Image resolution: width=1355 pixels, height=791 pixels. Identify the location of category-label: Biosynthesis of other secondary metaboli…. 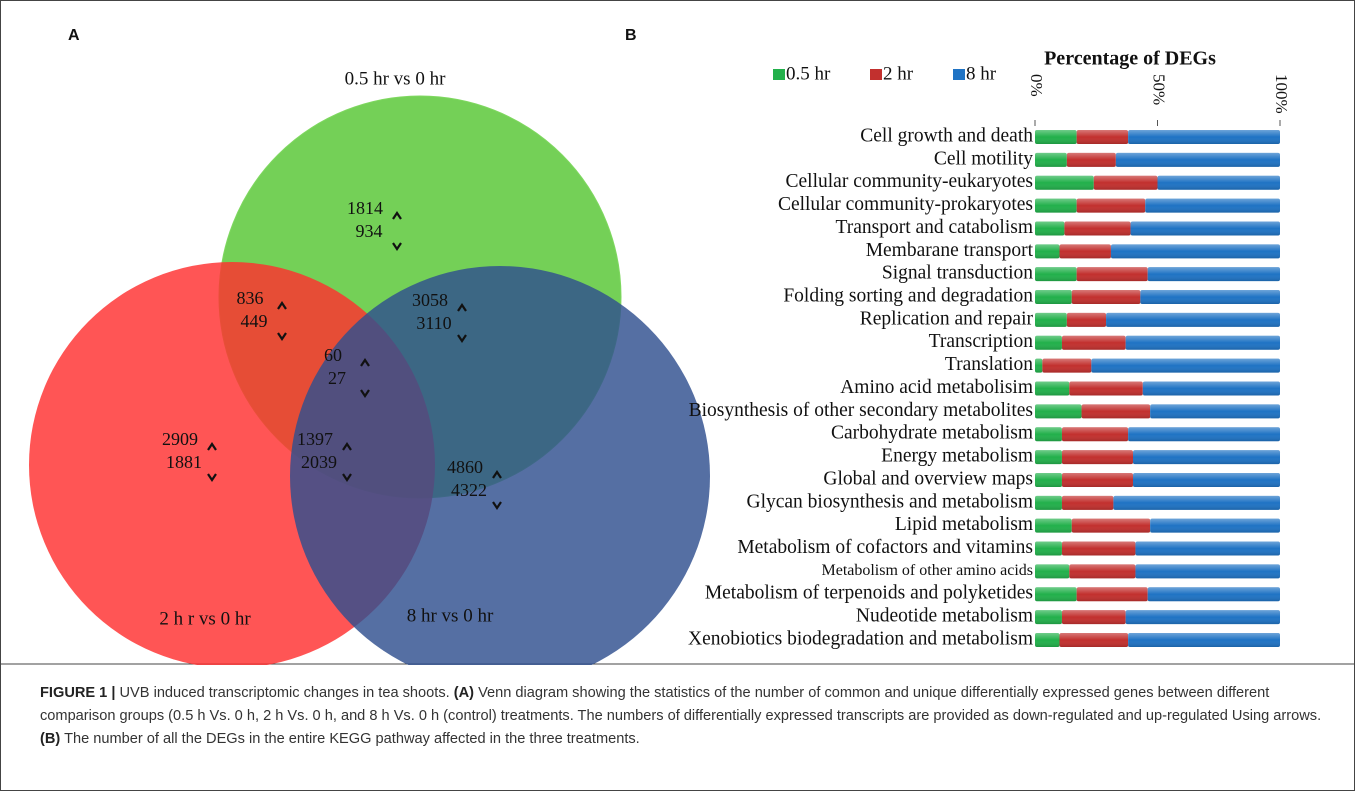
(861, 410).